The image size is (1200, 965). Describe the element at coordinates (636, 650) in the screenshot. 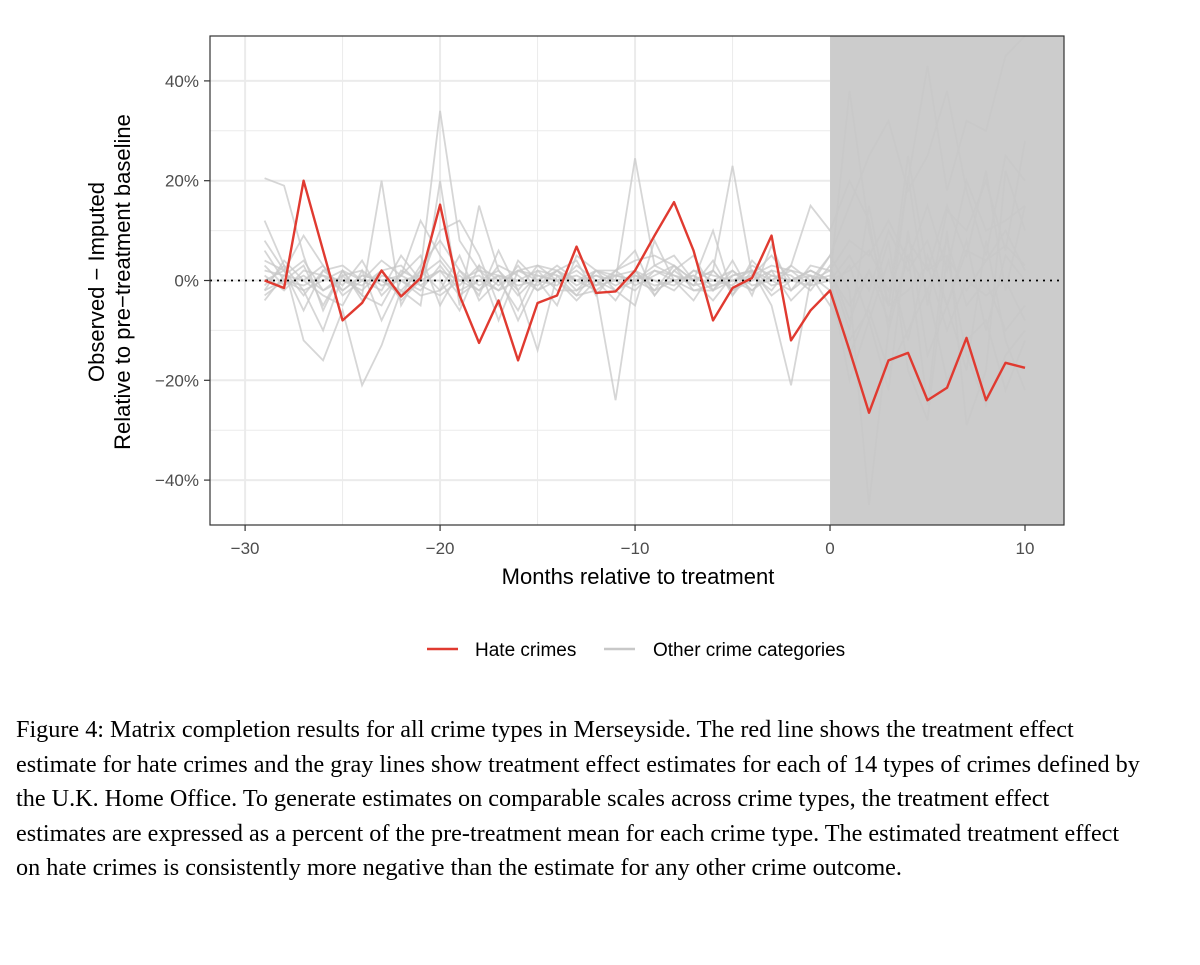

I see `legend: Hate crimes Other crime categories` at that location.